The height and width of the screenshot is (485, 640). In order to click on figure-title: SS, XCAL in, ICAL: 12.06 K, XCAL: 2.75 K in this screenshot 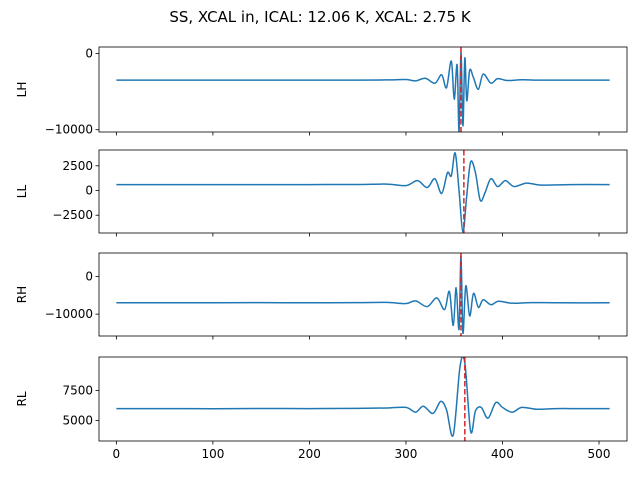, I will do `click(320, 17)`.